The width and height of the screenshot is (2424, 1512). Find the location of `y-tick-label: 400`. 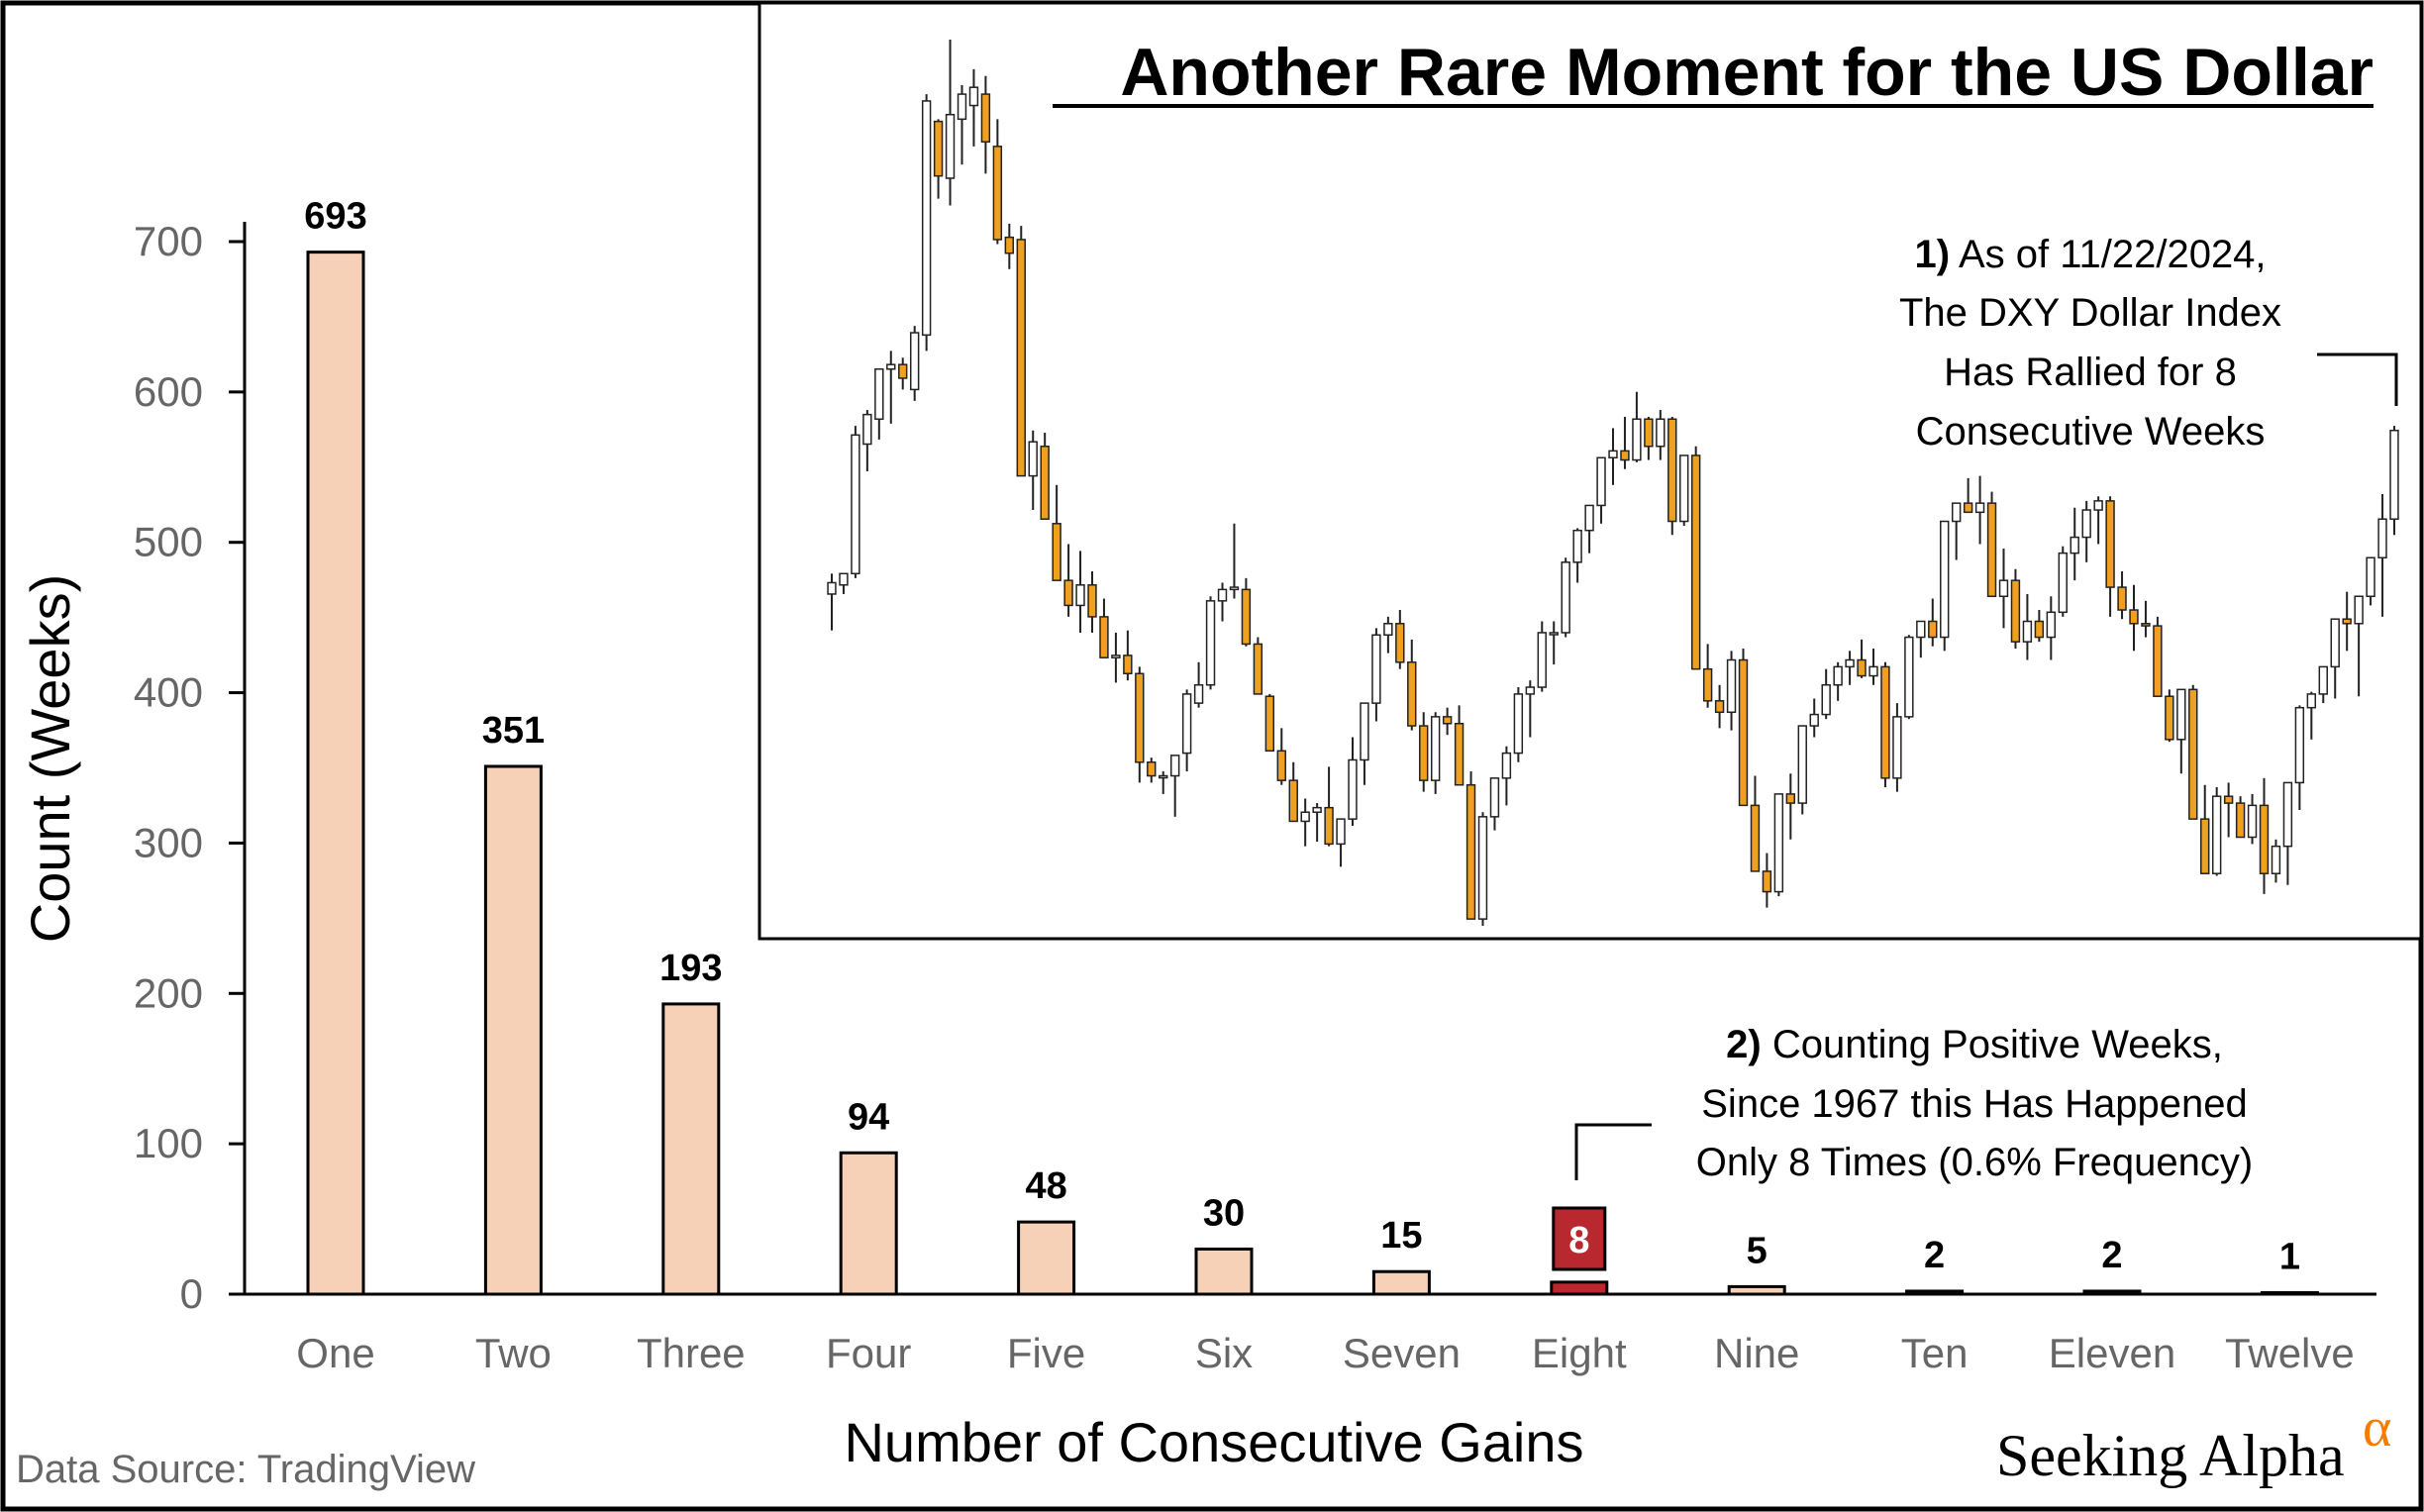

y-tick-label: 400 is located at coordinates (168, 692).